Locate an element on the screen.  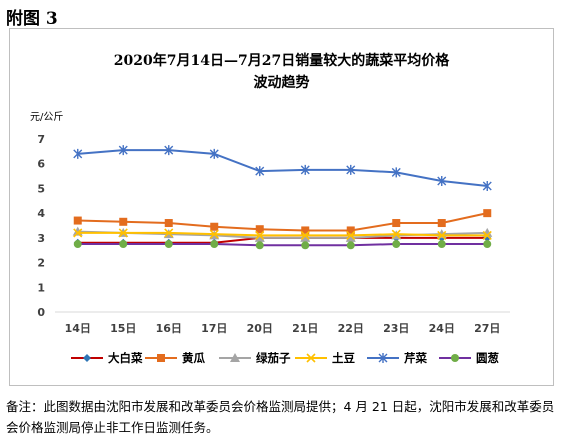
y-axis-unit-label: 元/公斤 is located at coordinates (47, 117).